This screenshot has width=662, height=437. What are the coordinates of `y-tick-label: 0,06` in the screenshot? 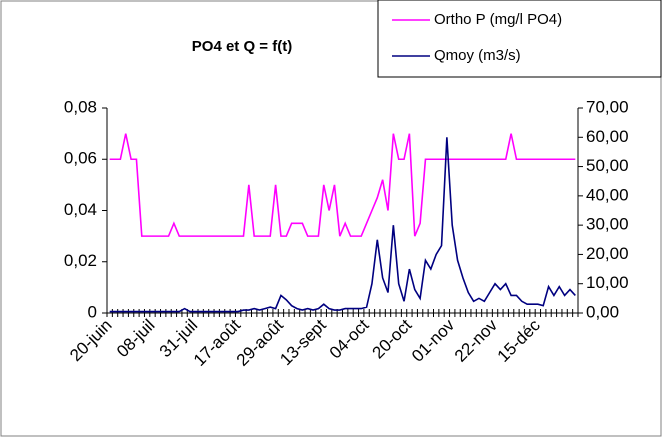 It's located at (80, 158).